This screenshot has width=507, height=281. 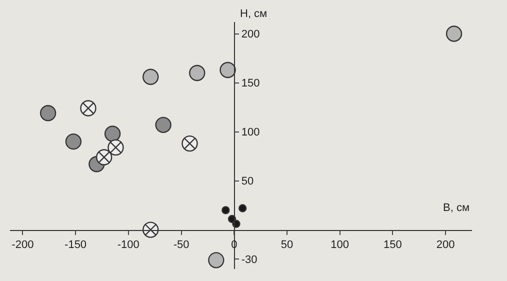 I want to click on x-tick-label: 200, so click(x=445, y=244).